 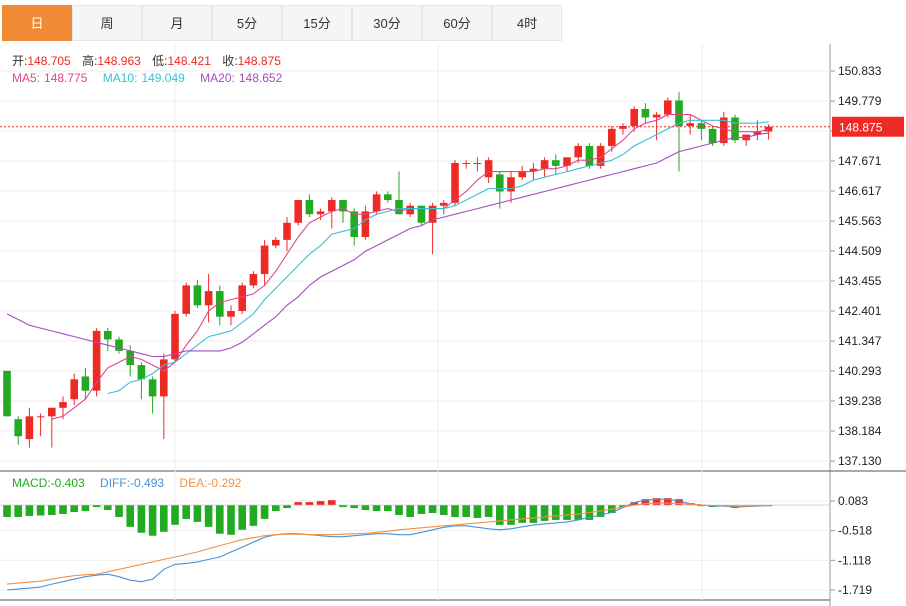 I want to click on macd-y-tick-label: -0.518, so click(x=855, y=531).